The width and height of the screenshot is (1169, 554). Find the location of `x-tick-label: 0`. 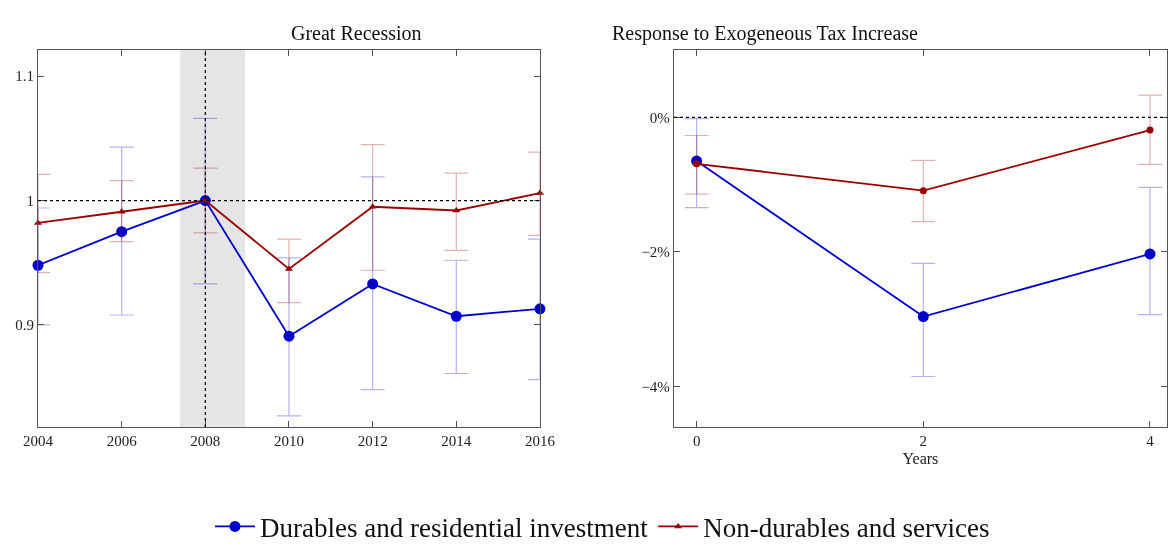

x-tick-label: 0 is located at coordinates (696, 441).